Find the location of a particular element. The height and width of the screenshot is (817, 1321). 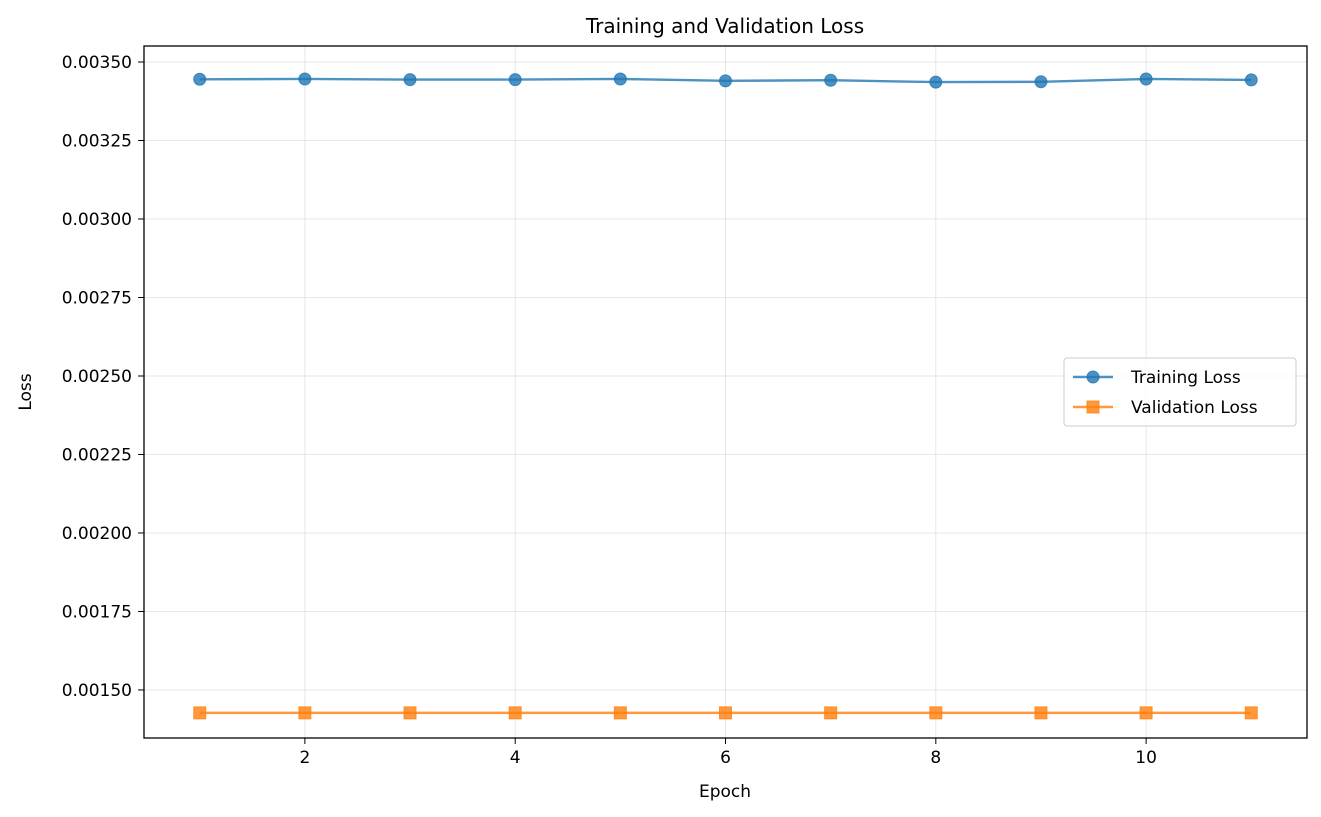

y-tick-label: 0.00200 is located at coordinates (97, 534).